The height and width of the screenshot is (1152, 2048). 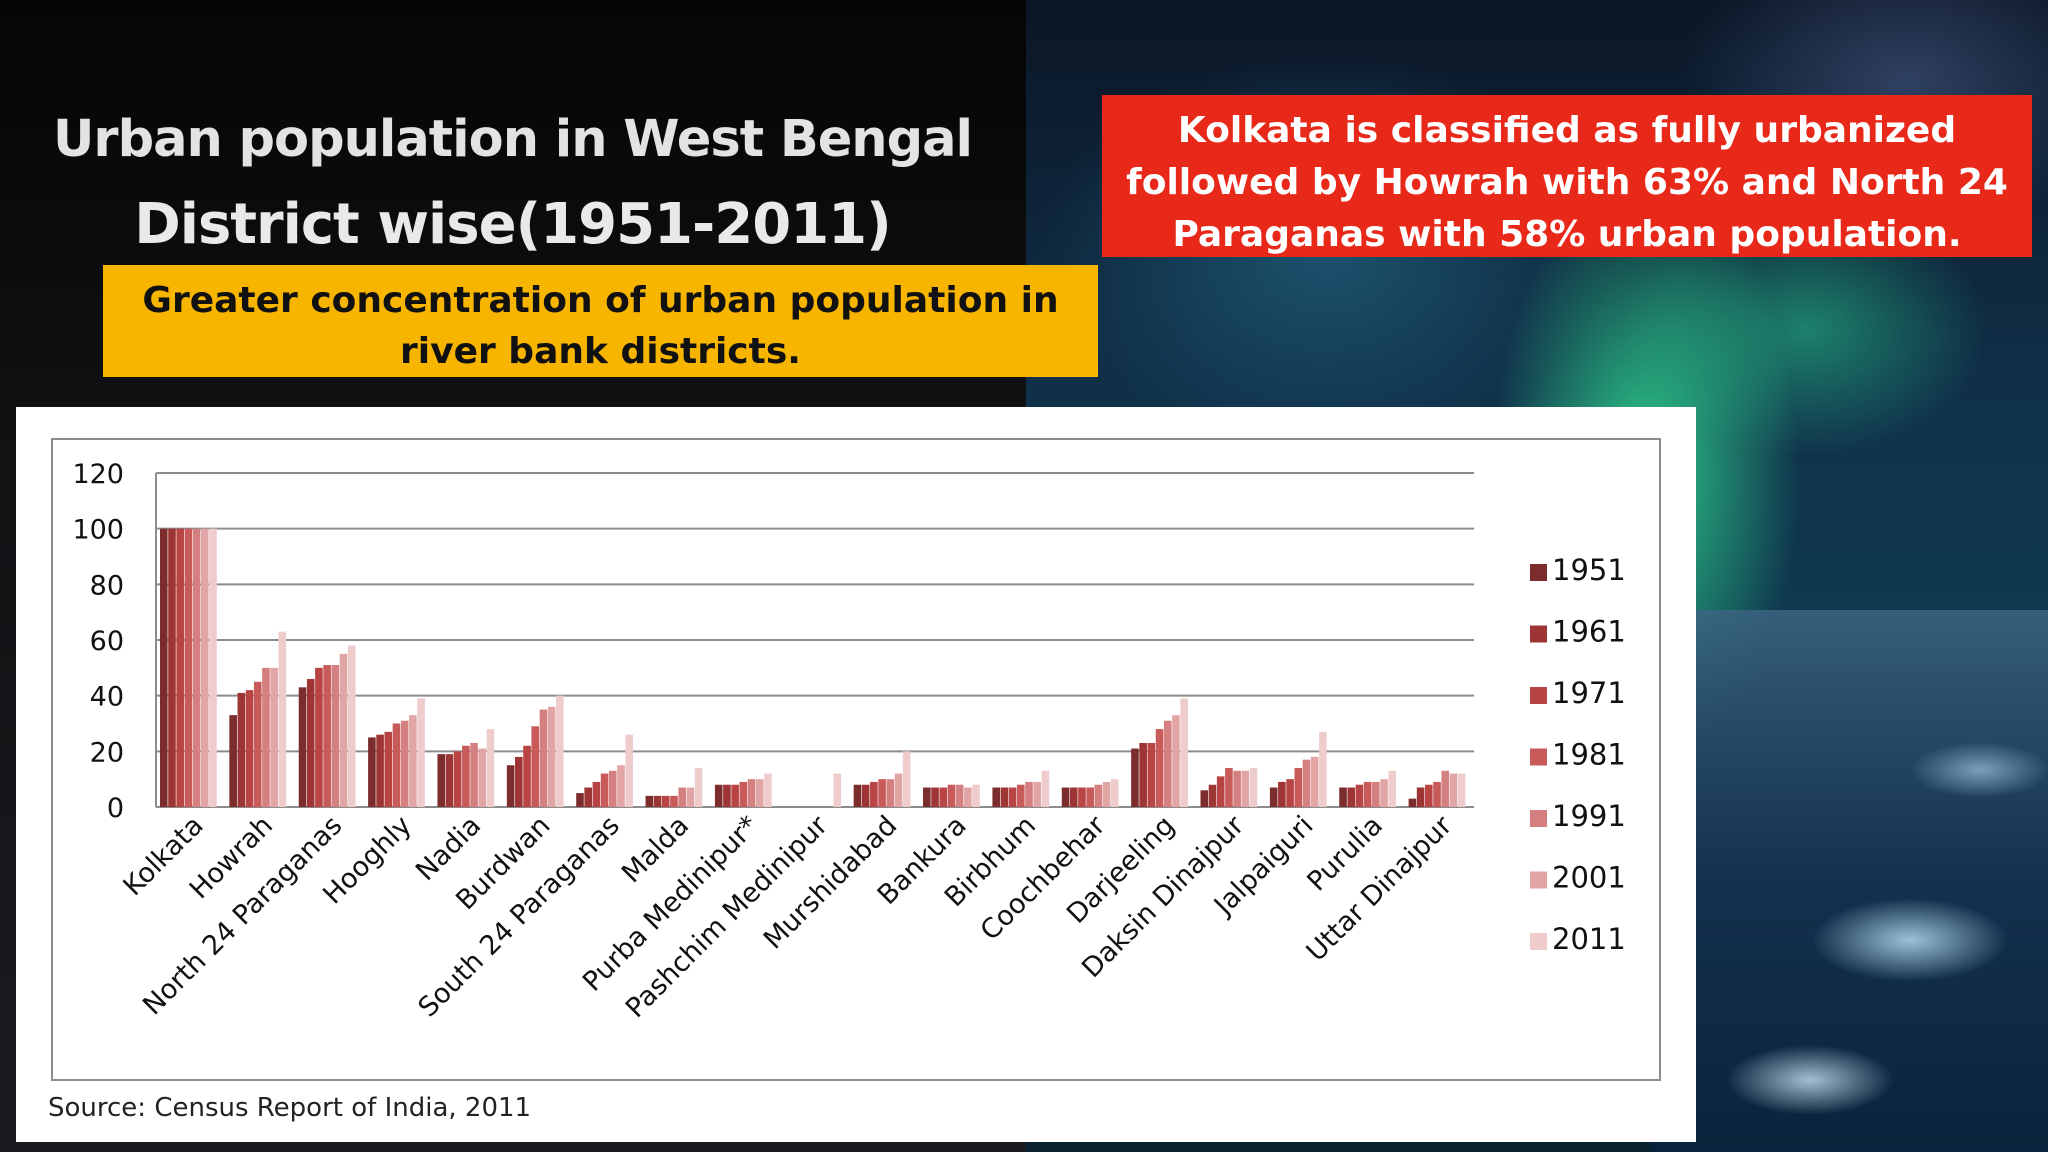 What do you see at coordinates (1589, 570) in the screenshot?
I see `legend-label: 1951` at bounding box center [1589, 570].